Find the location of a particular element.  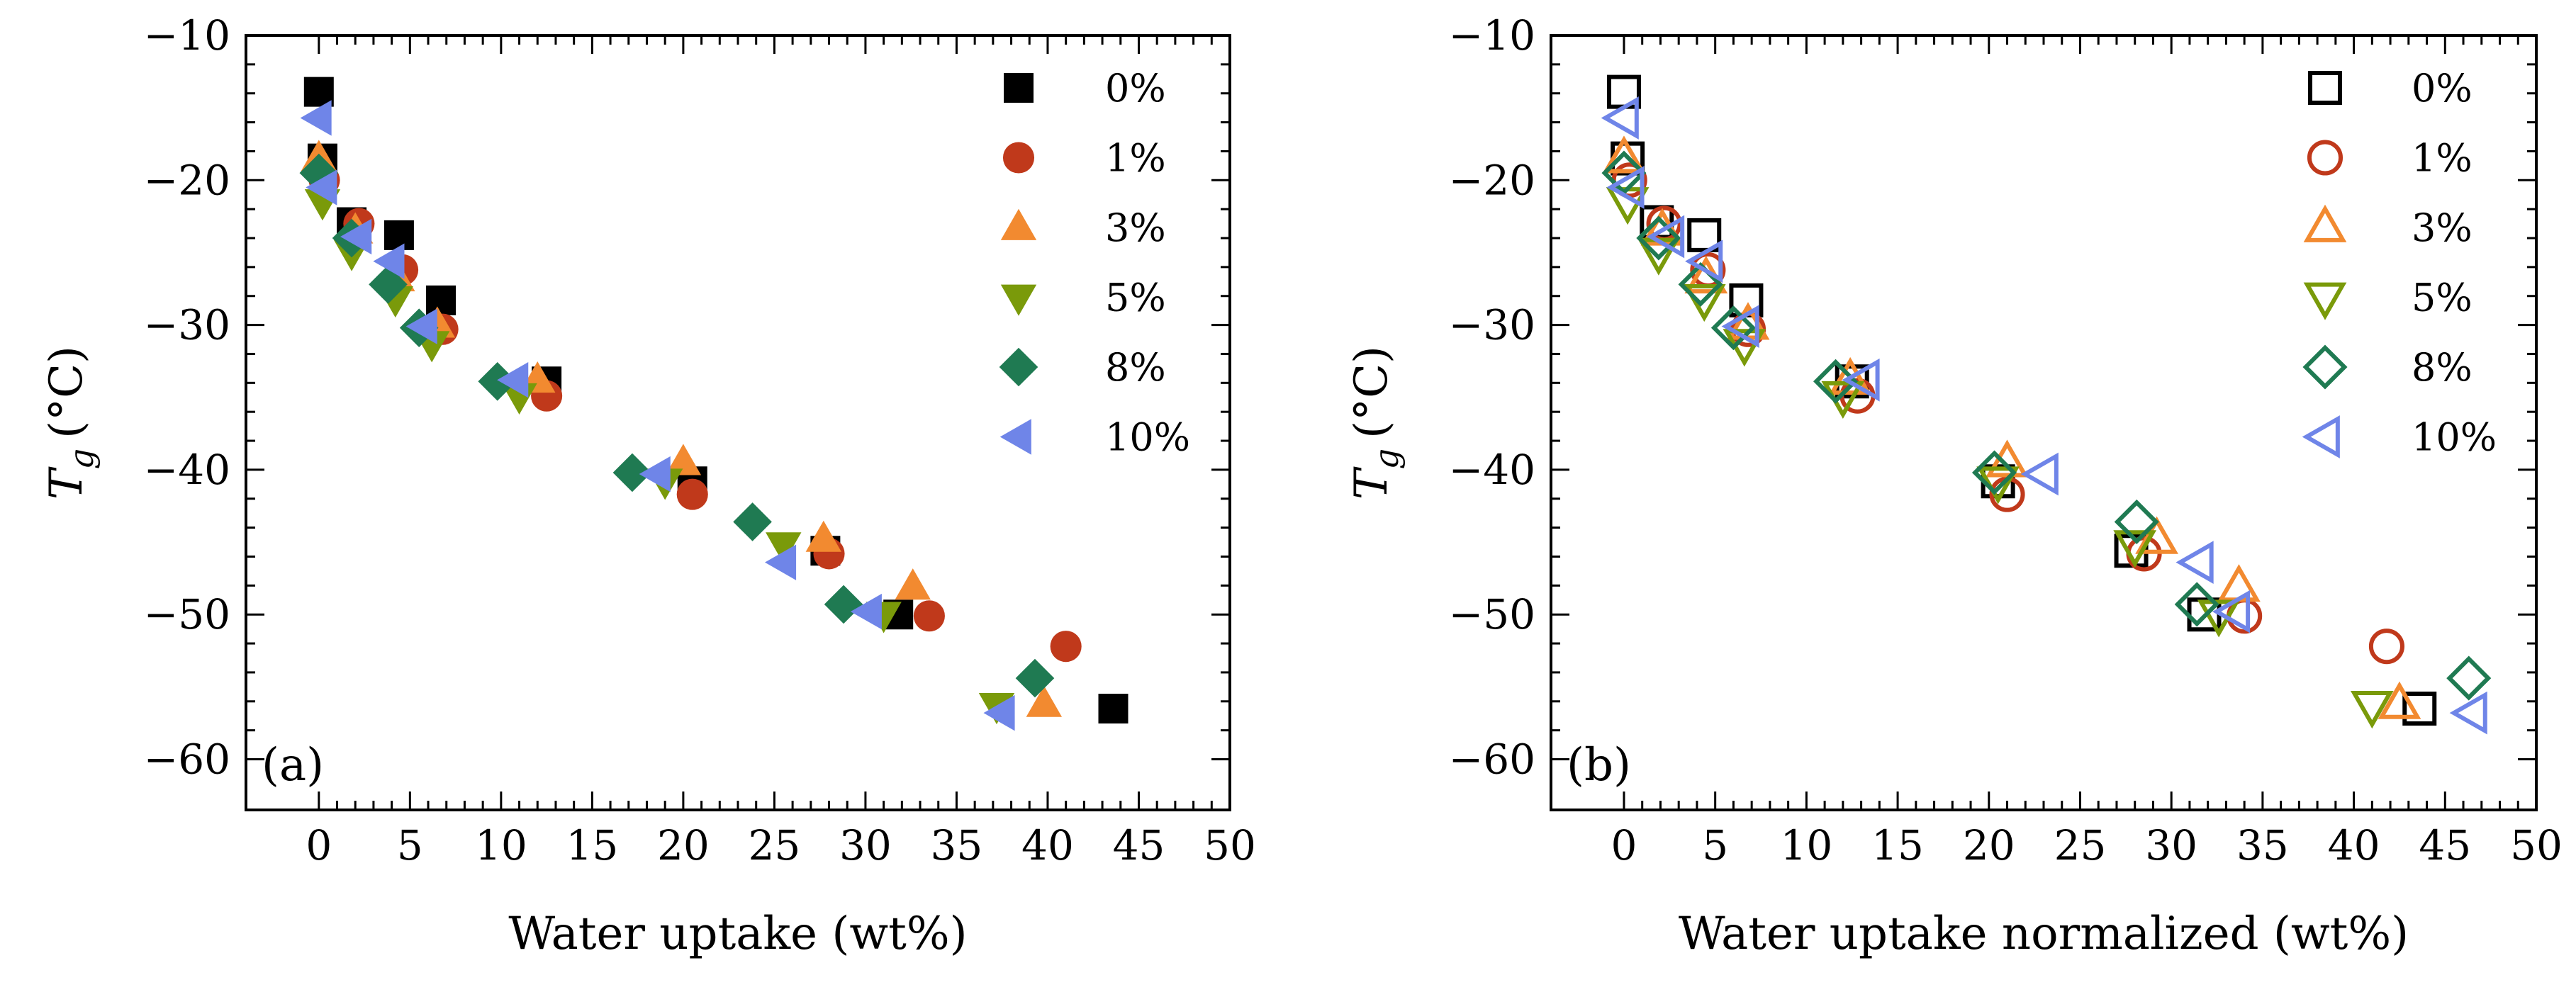

panel-label: (a) is located at coordinates (293, 765).